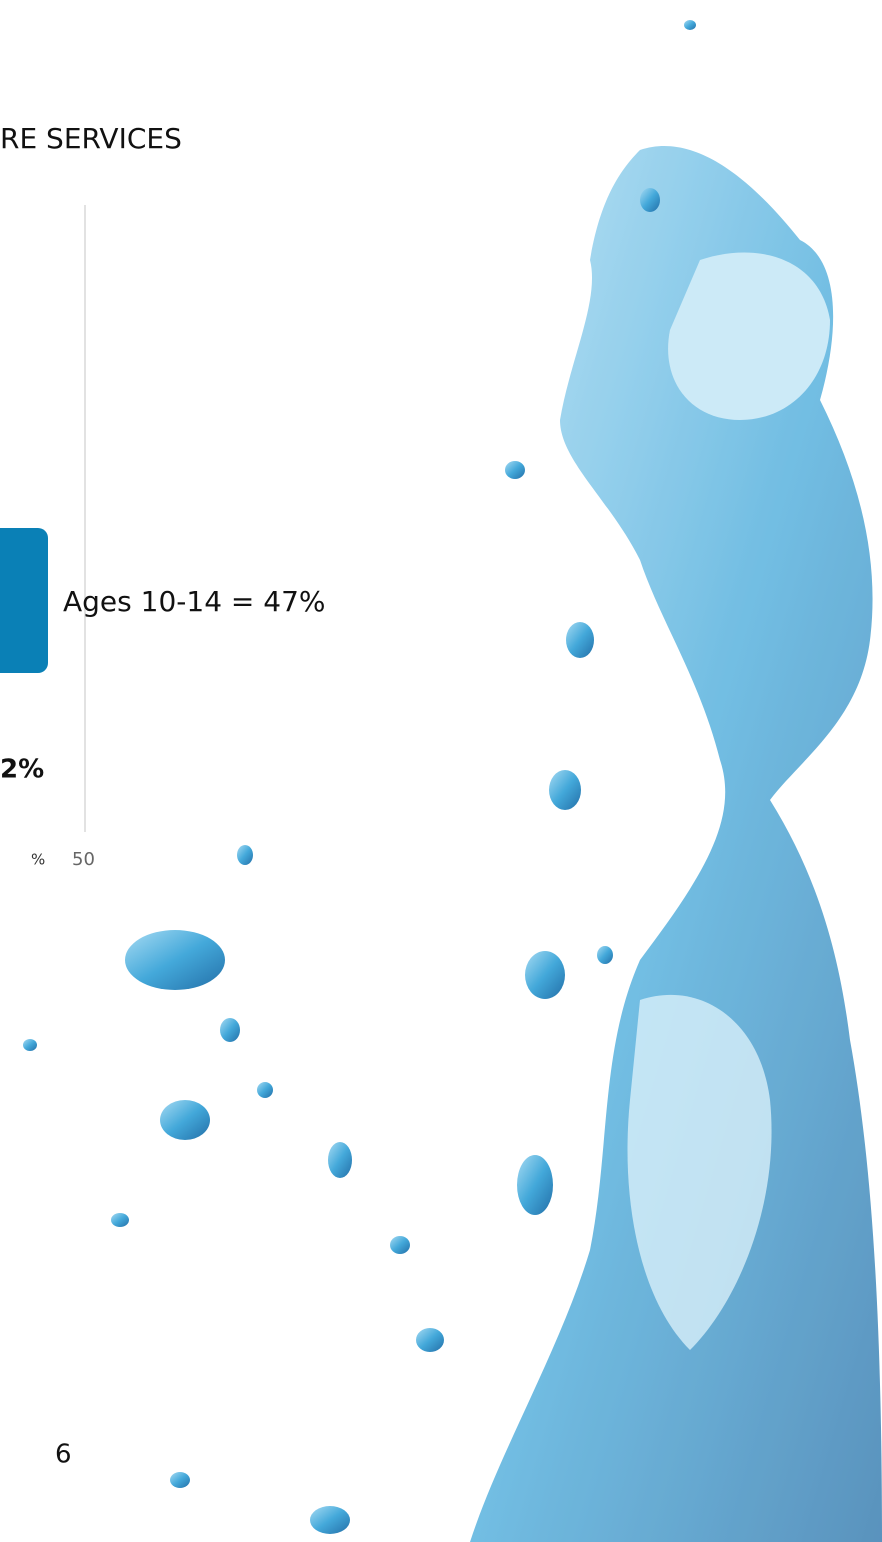 This screenshot has height=1542, width=882. What do you see at coordinates (194, 601) in the screenshot?
I see `bar-label: Ages 10-14 = 47%` at bounding box center [194, 601].